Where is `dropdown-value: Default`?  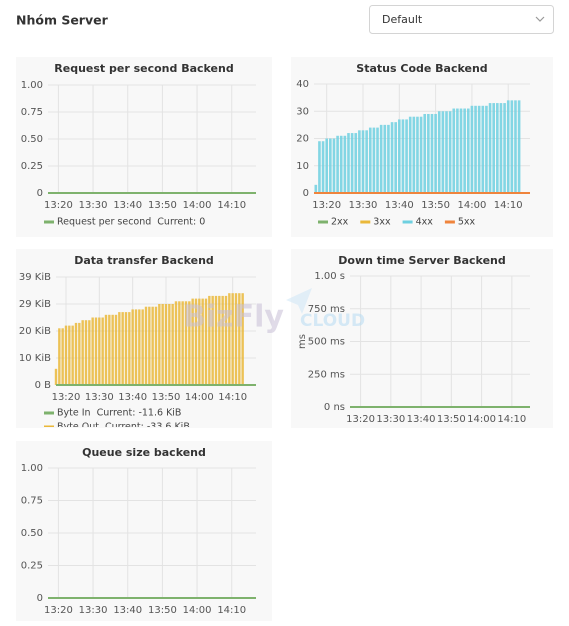
dropdown-value: Default is located at coordinates (402, 19).